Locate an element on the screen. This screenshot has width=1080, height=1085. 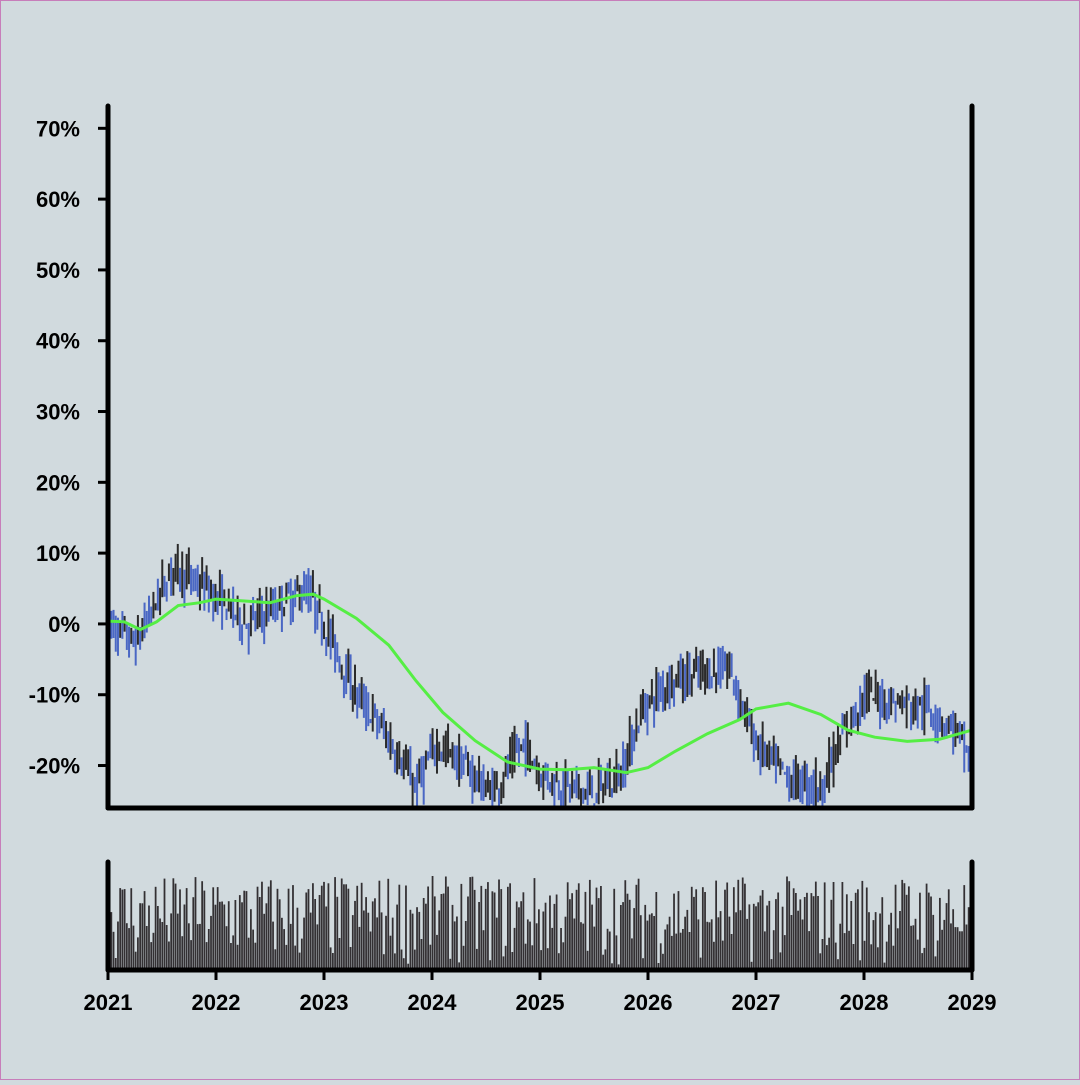
x-tick-label: 2027 is located at coordinates (756, 1002).